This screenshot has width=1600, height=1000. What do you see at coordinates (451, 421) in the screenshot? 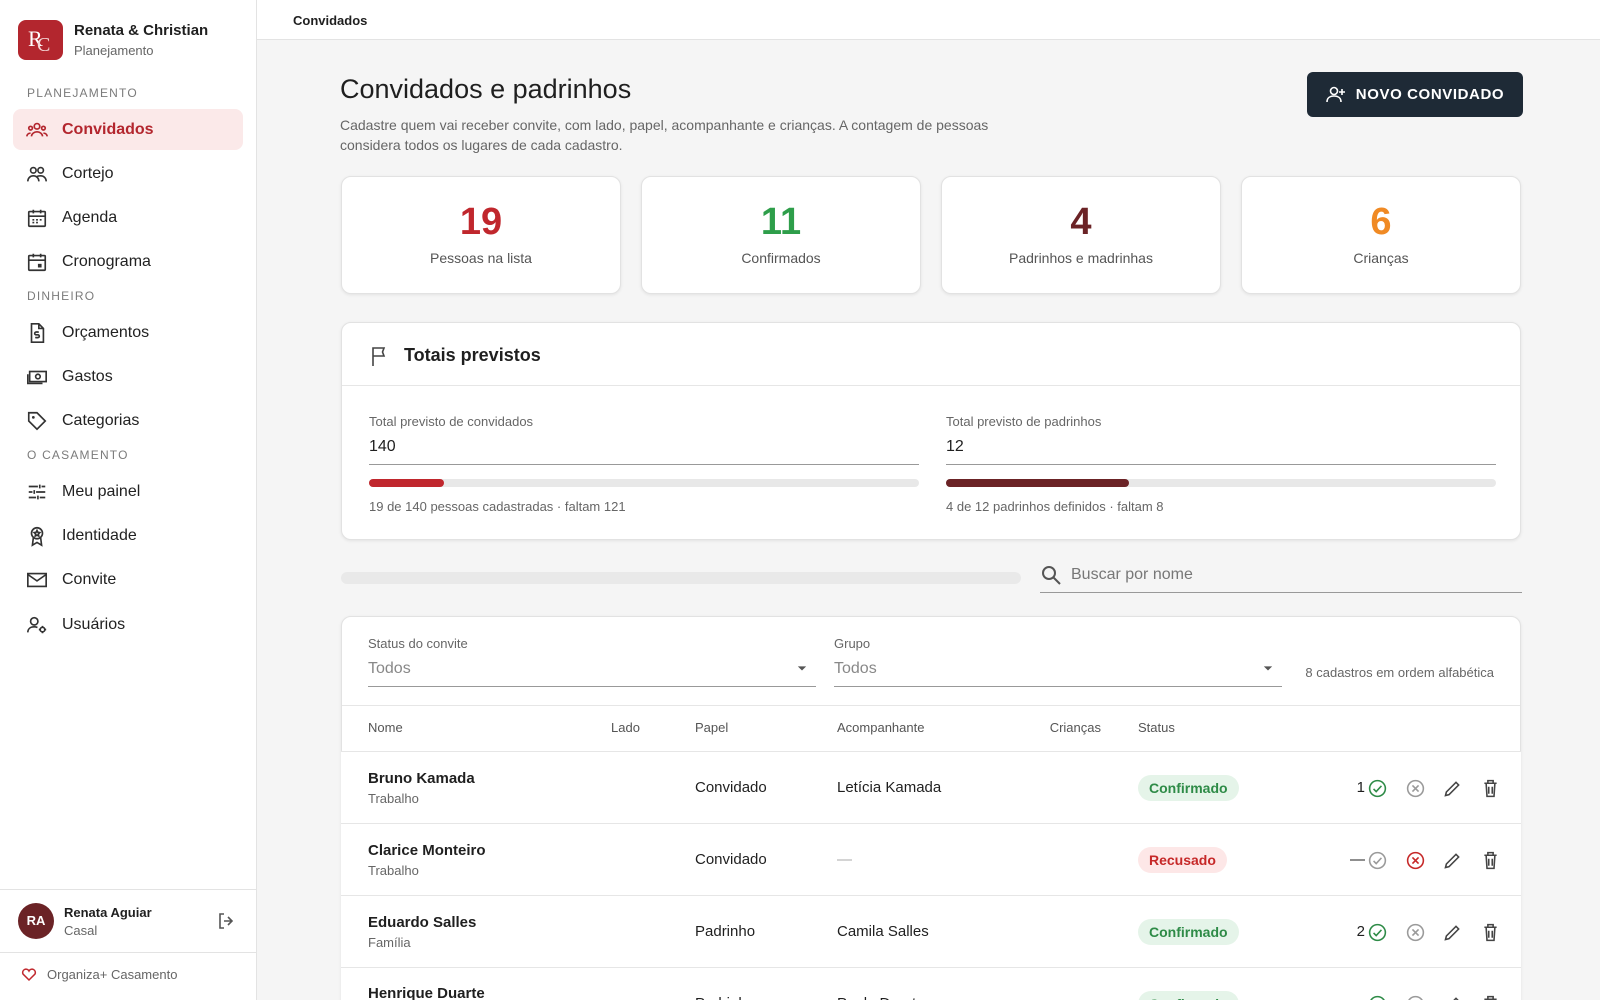
I see `field-label: Total previsto de convidados` at bounding box center [451, 421].